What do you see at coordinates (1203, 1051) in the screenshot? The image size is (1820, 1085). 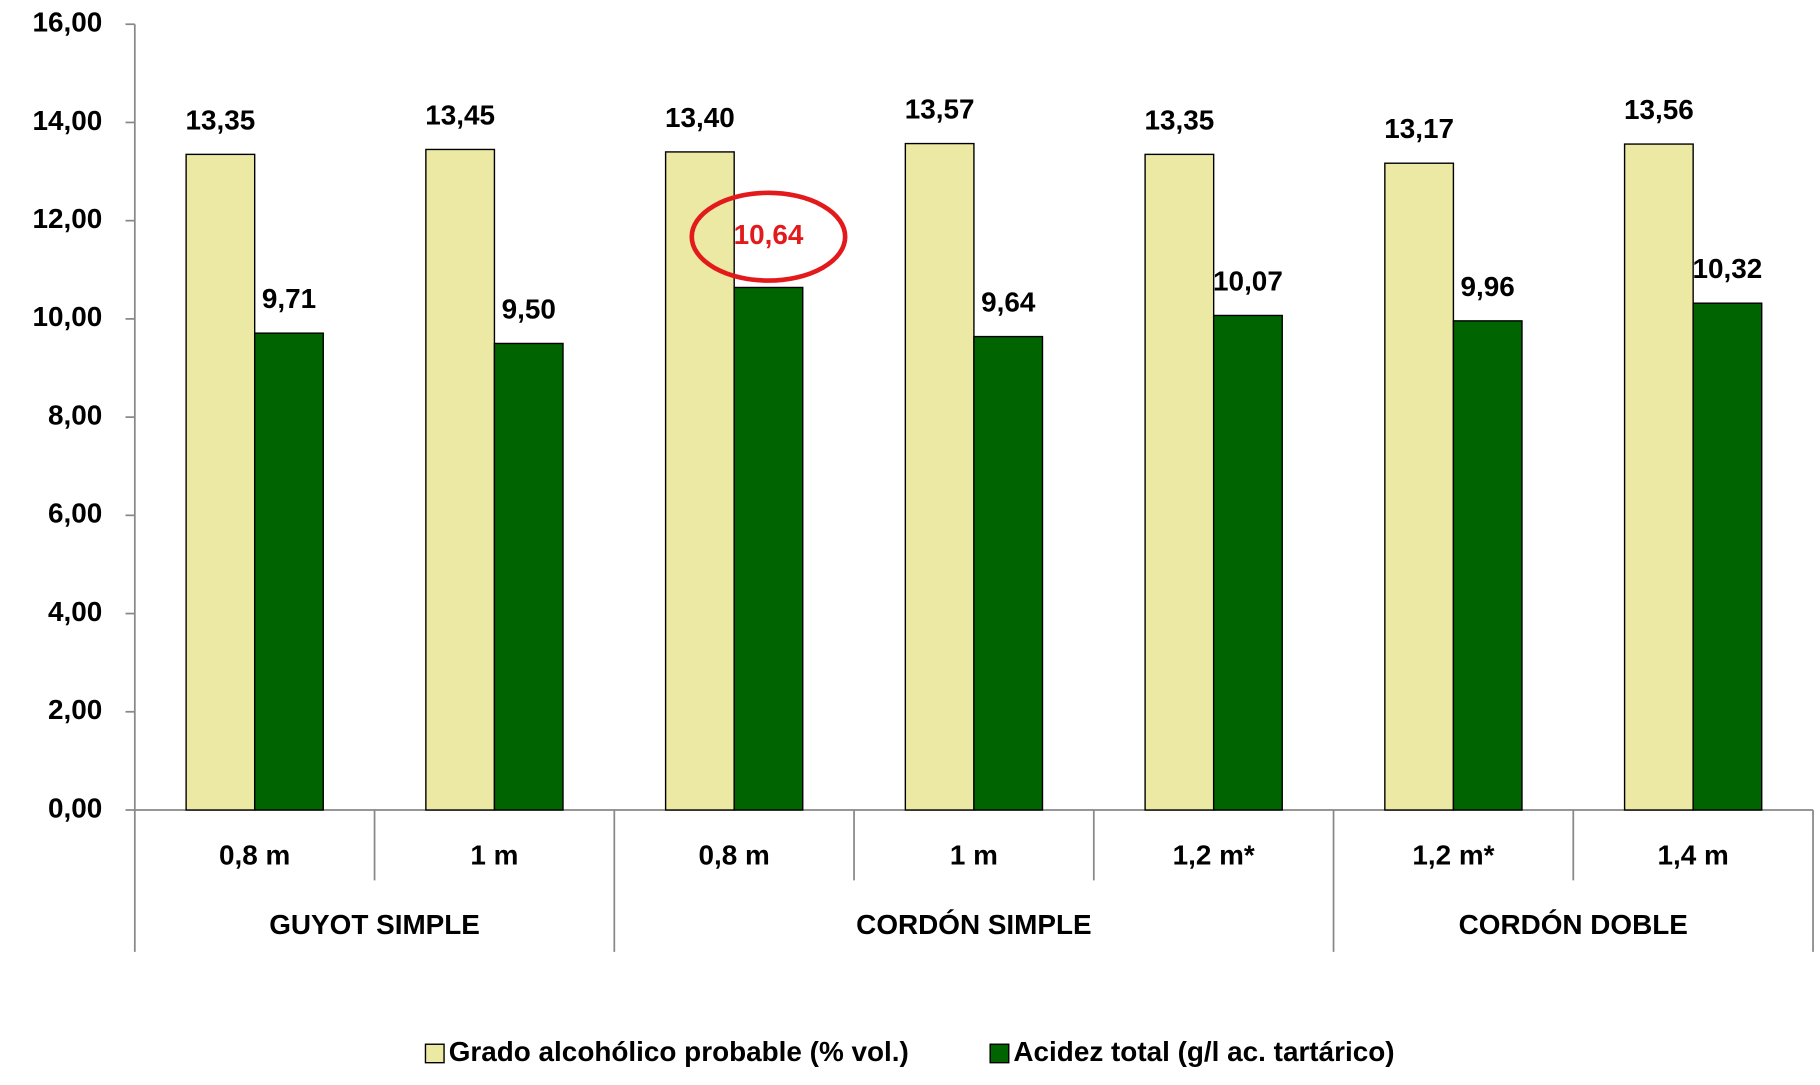 I see `legend-label: Acidez total (g/l ac. tartárico)` at bounding box center [1203, 1051].